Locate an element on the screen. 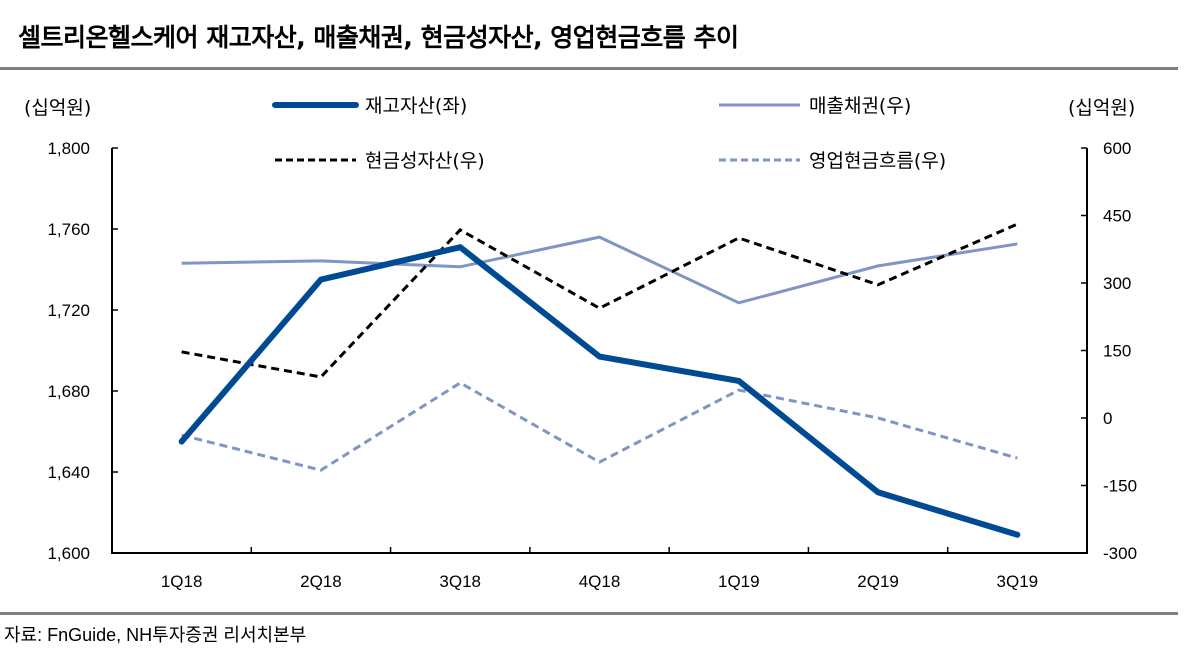  right-tick-label: 600 is located at coordinates (1117, 148).